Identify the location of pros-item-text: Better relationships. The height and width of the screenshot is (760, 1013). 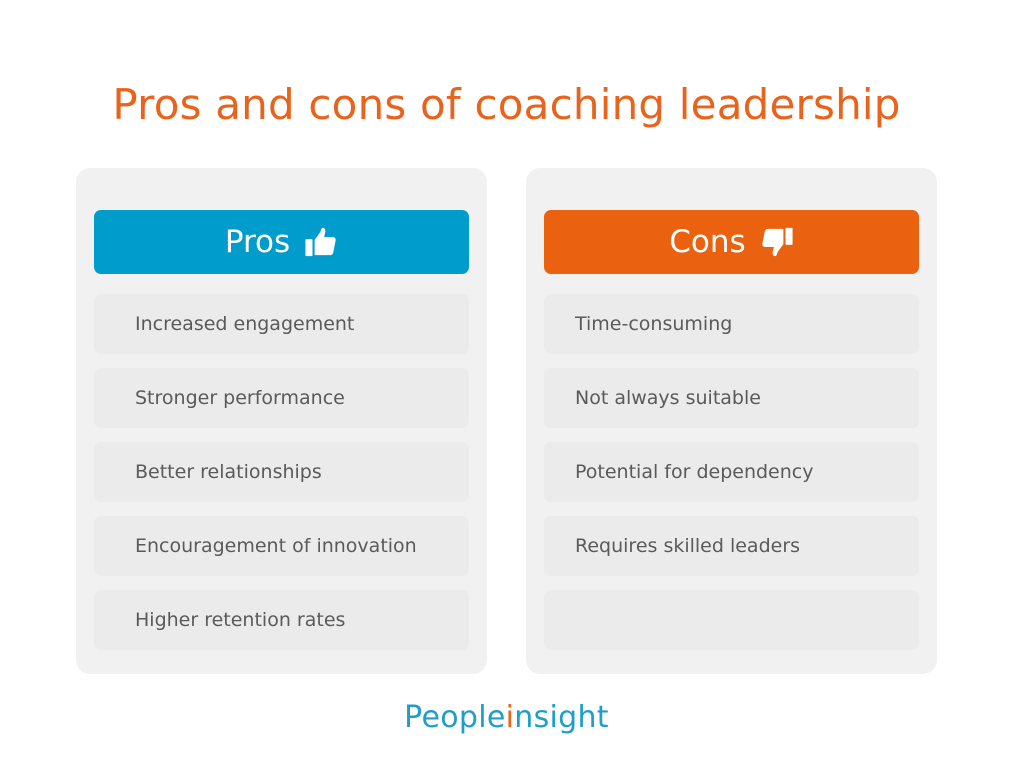
(228, 472).